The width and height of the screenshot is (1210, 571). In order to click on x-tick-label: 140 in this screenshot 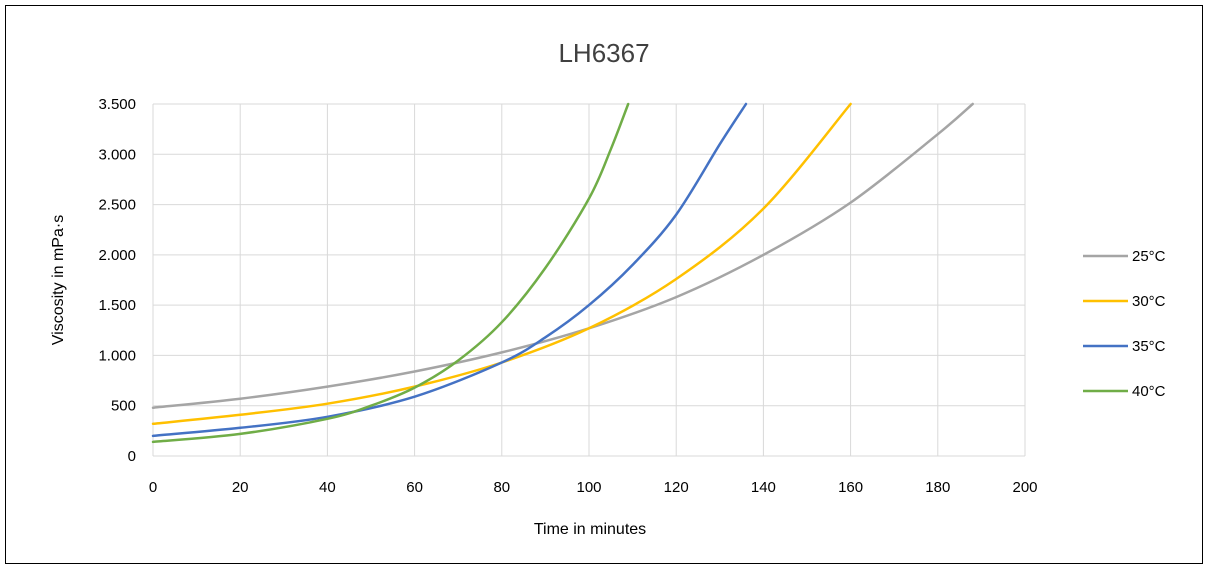, I will do `click(763, 487)`.